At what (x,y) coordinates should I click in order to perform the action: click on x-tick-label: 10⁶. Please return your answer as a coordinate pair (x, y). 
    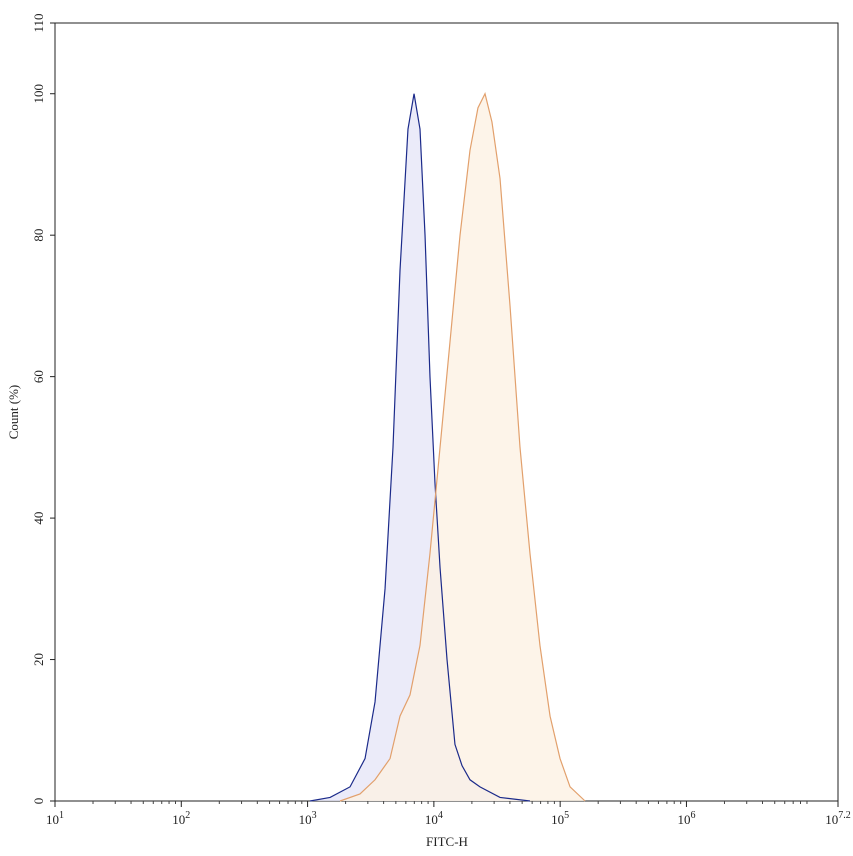
    Looking at the image, I should click on (686, 818).